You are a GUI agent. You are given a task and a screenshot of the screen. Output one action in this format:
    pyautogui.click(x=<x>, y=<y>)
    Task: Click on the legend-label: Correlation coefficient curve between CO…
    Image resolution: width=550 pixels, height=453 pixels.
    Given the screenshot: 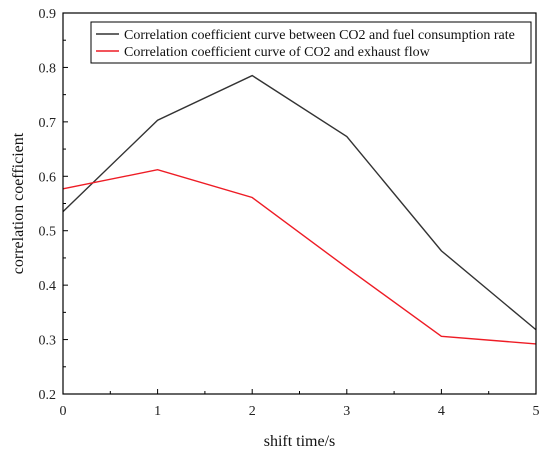 What is the action you would take?
    pyautogui.click(x=319, y=35)
    